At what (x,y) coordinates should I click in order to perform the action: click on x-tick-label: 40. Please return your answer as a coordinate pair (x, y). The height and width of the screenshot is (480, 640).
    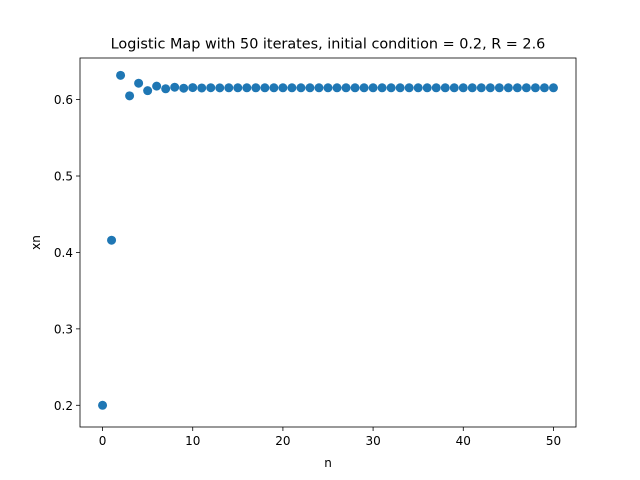
    Looking at the image, I should click on (463, 441).